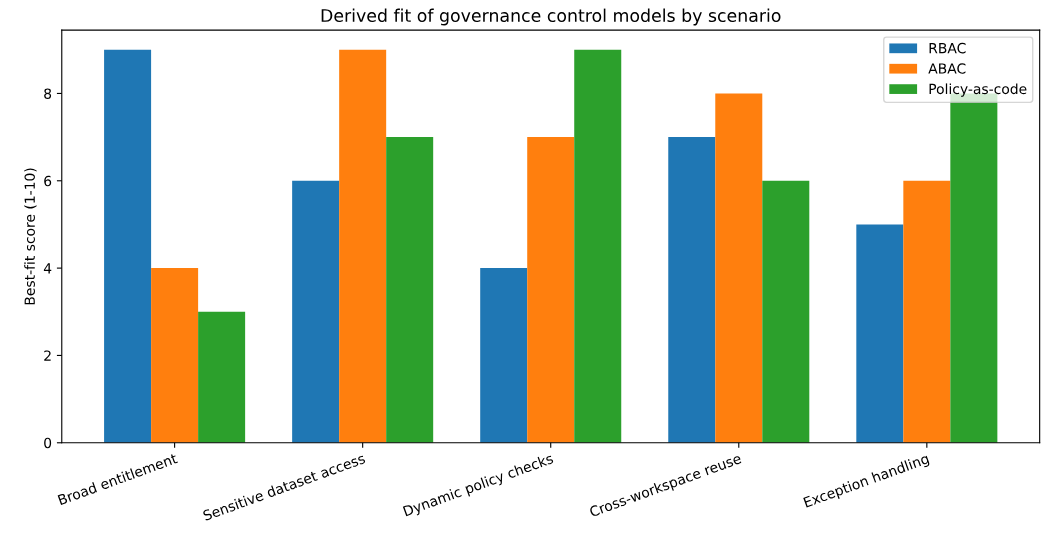 The image size is (1047, 538). I want to click on legend-label: RBAC, so click(947, 48).